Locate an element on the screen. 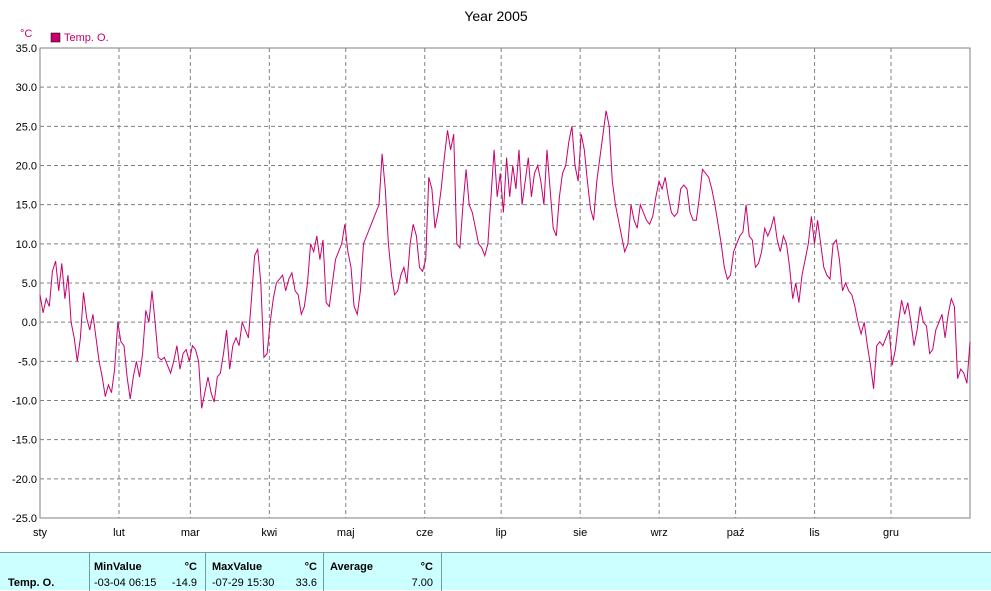  x-tick-label: lis is located at coordinates (814, 533).